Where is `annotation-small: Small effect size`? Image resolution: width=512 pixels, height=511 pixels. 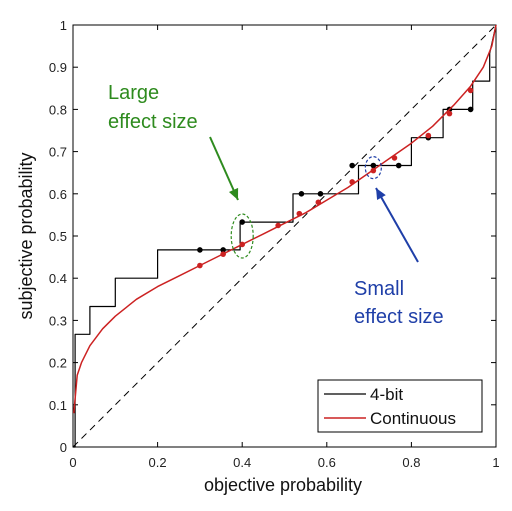
annotation-small: Small effect size is located at coordinates (399, 303).